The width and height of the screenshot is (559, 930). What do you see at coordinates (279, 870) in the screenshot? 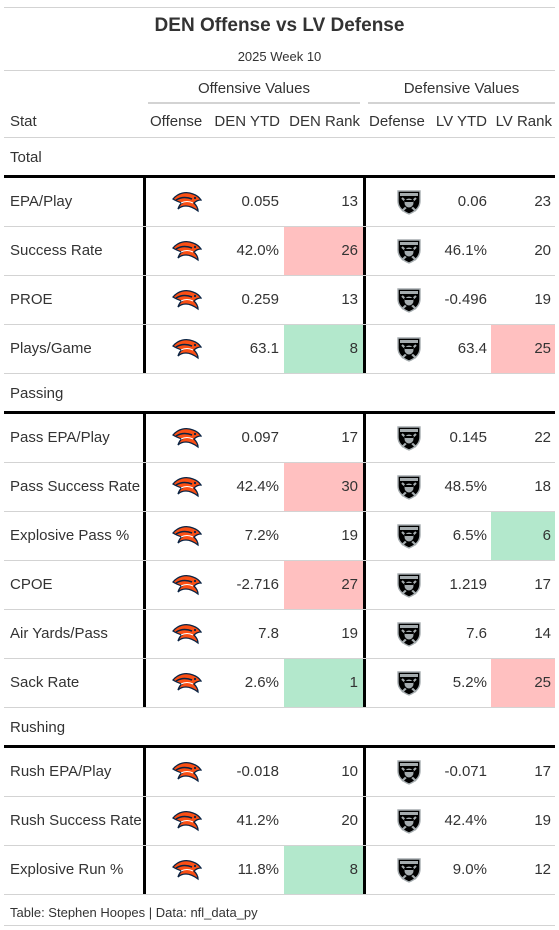
I see `table-row: Explosive Run % 11.8% 8 9.0% 12` at bounding box center [279, 870].